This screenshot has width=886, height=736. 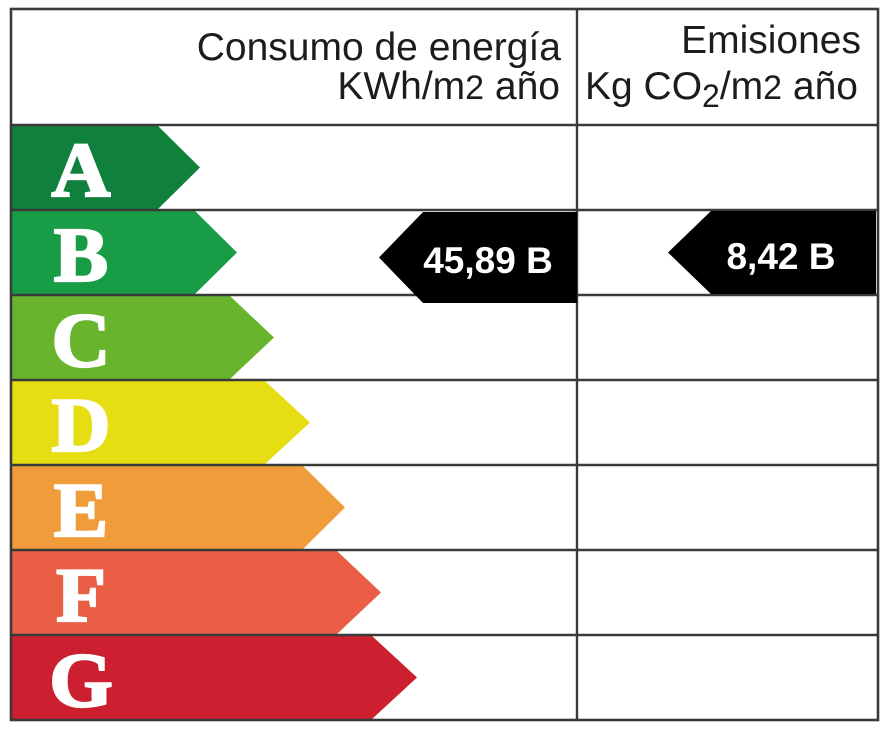 What do you see at coordinates (81, 340) in the screenshot?
I see `svg-text: C` at bounding box center [81, 340].